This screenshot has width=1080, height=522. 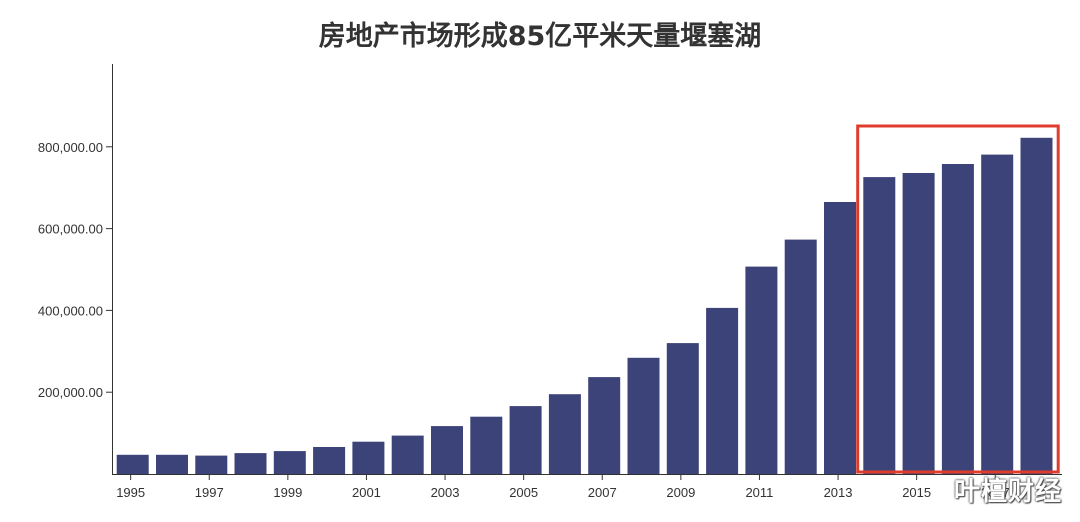 What do you see at coordinates (680, 492) in the screenshot?
I see `x-tick-label: 2009` at bounding box center [680, 492].